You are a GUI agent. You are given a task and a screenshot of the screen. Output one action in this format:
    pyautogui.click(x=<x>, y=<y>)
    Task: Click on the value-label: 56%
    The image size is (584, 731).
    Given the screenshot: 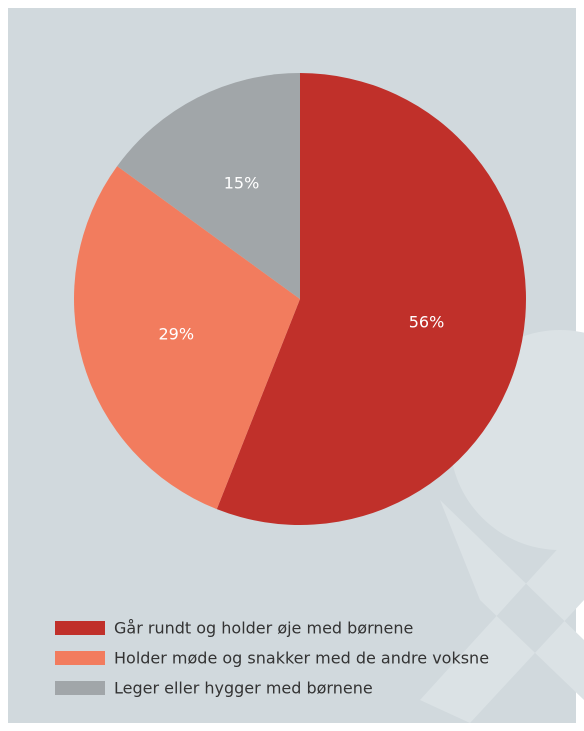 What is the action you would take?
    pyautogui.click(x=427, y=322)
    